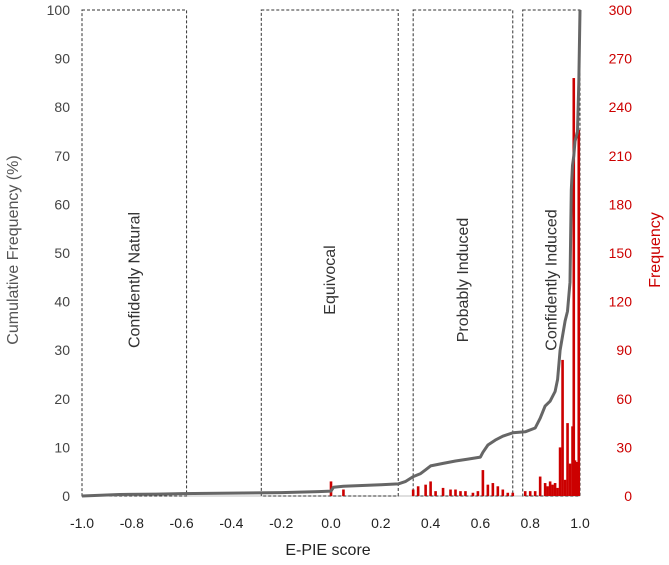 Image resolution: width=669 pixels, height=565 pixels. Describe the element at coordinates (62, 399) in the screenshot. I see `left-tick-label: 20` at that location.